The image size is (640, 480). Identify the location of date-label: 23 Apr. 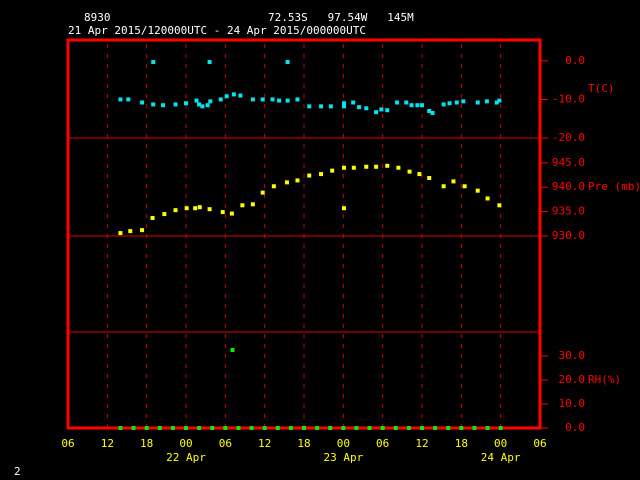
(343, 457).